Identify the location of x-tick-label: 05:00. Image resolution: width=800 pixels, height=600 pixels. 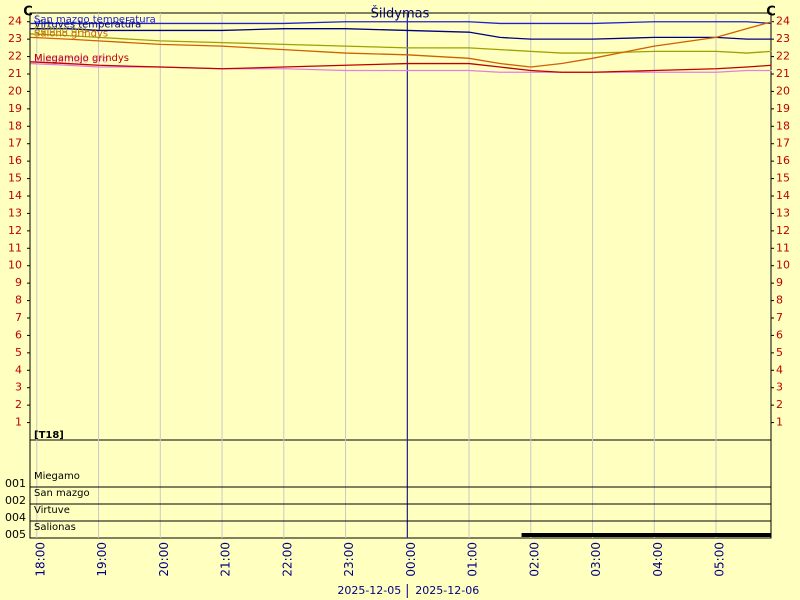
(720, 559).